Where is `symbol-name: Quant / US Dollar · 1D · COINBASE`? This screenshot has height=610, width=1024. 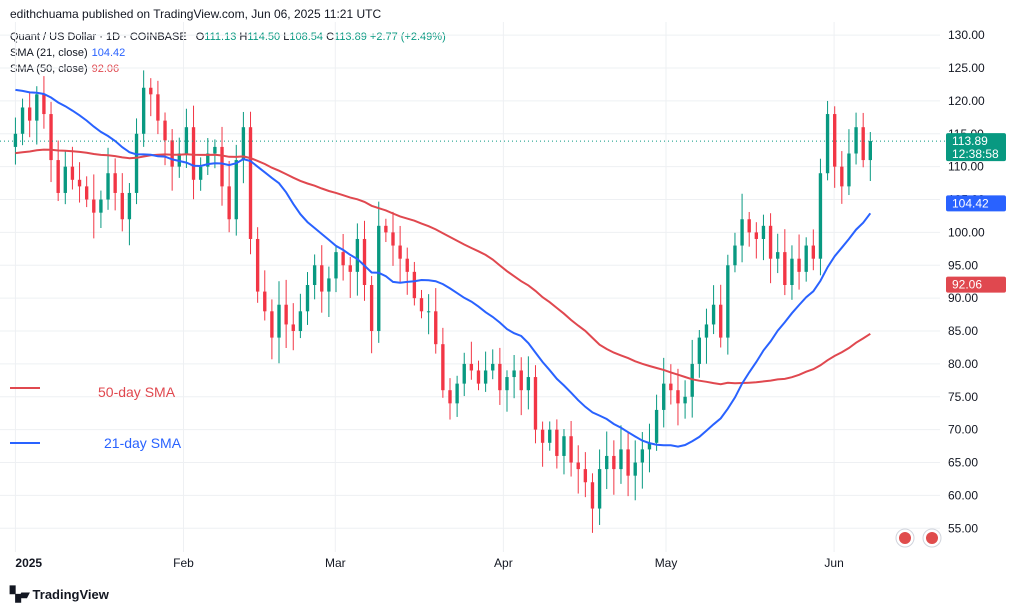
symbol-name: Quant / US Dollar · 1D · COINBASE is located at coordinates (98, 37).